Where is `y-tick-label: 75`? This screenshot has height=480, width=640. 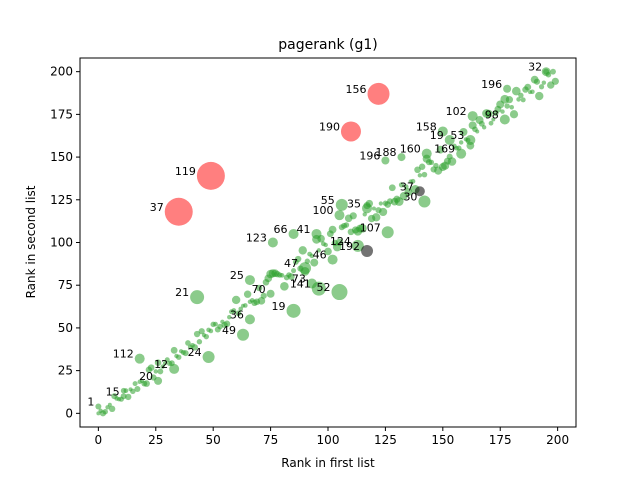
y-tick-label: 75 is located at coordinates (65, 285).